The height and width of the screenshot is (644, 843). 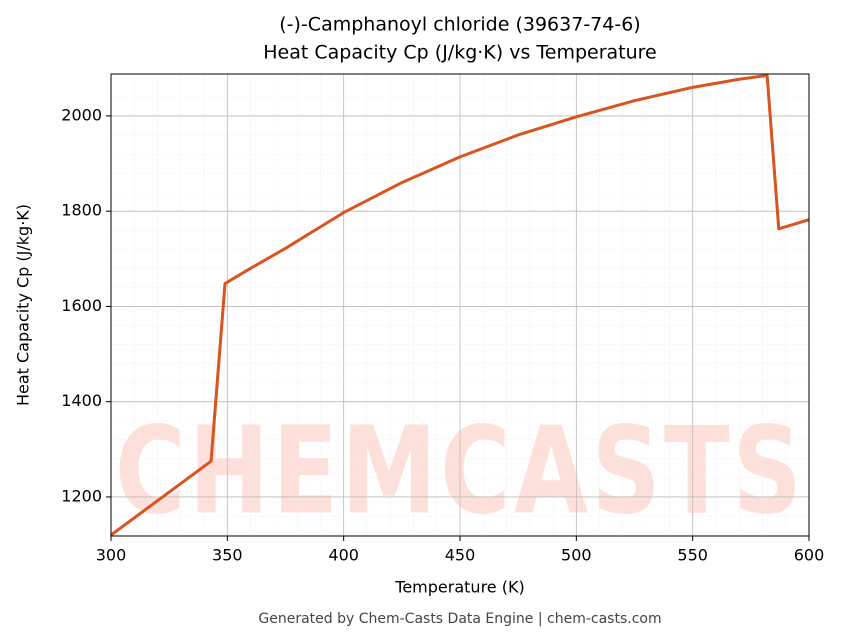 I want to click on x-axis-label: Temperature (K), so click(x=459, y=587).